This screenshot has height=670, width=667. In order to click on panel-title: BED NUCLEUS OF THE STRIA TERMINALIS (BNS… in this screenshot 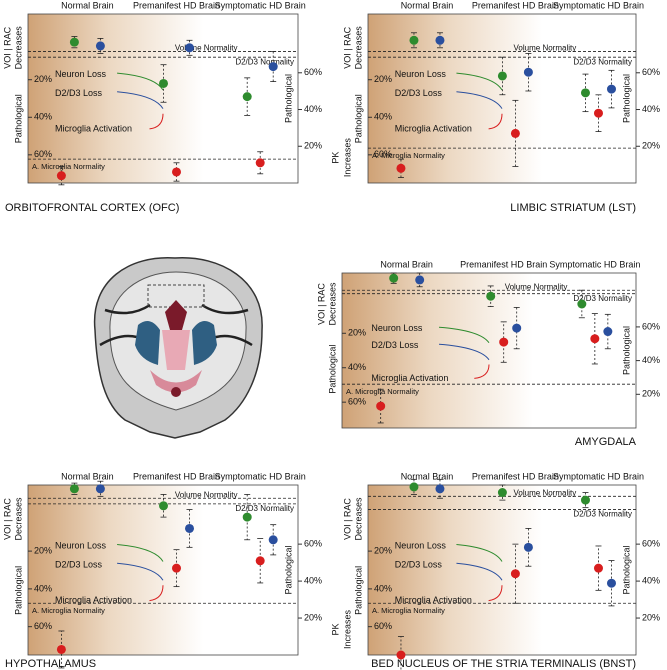, I will do `click(503, 664)`.